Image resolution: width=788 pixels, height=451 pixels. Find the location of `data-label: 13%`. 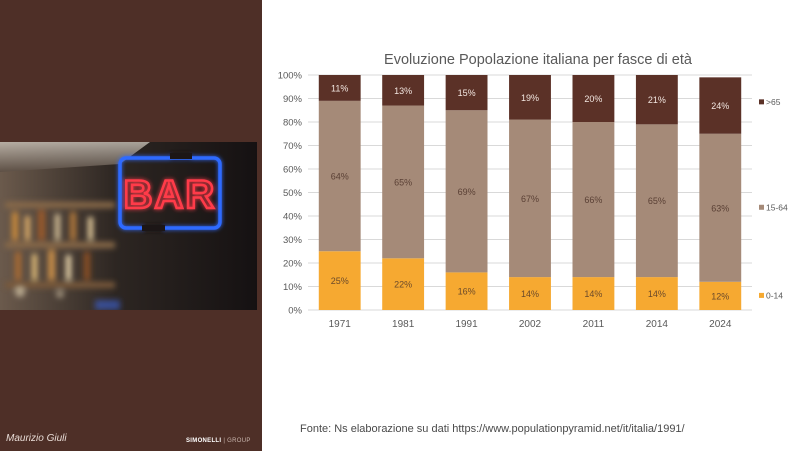

data-label: 13% is located at coordinates (403, 91).